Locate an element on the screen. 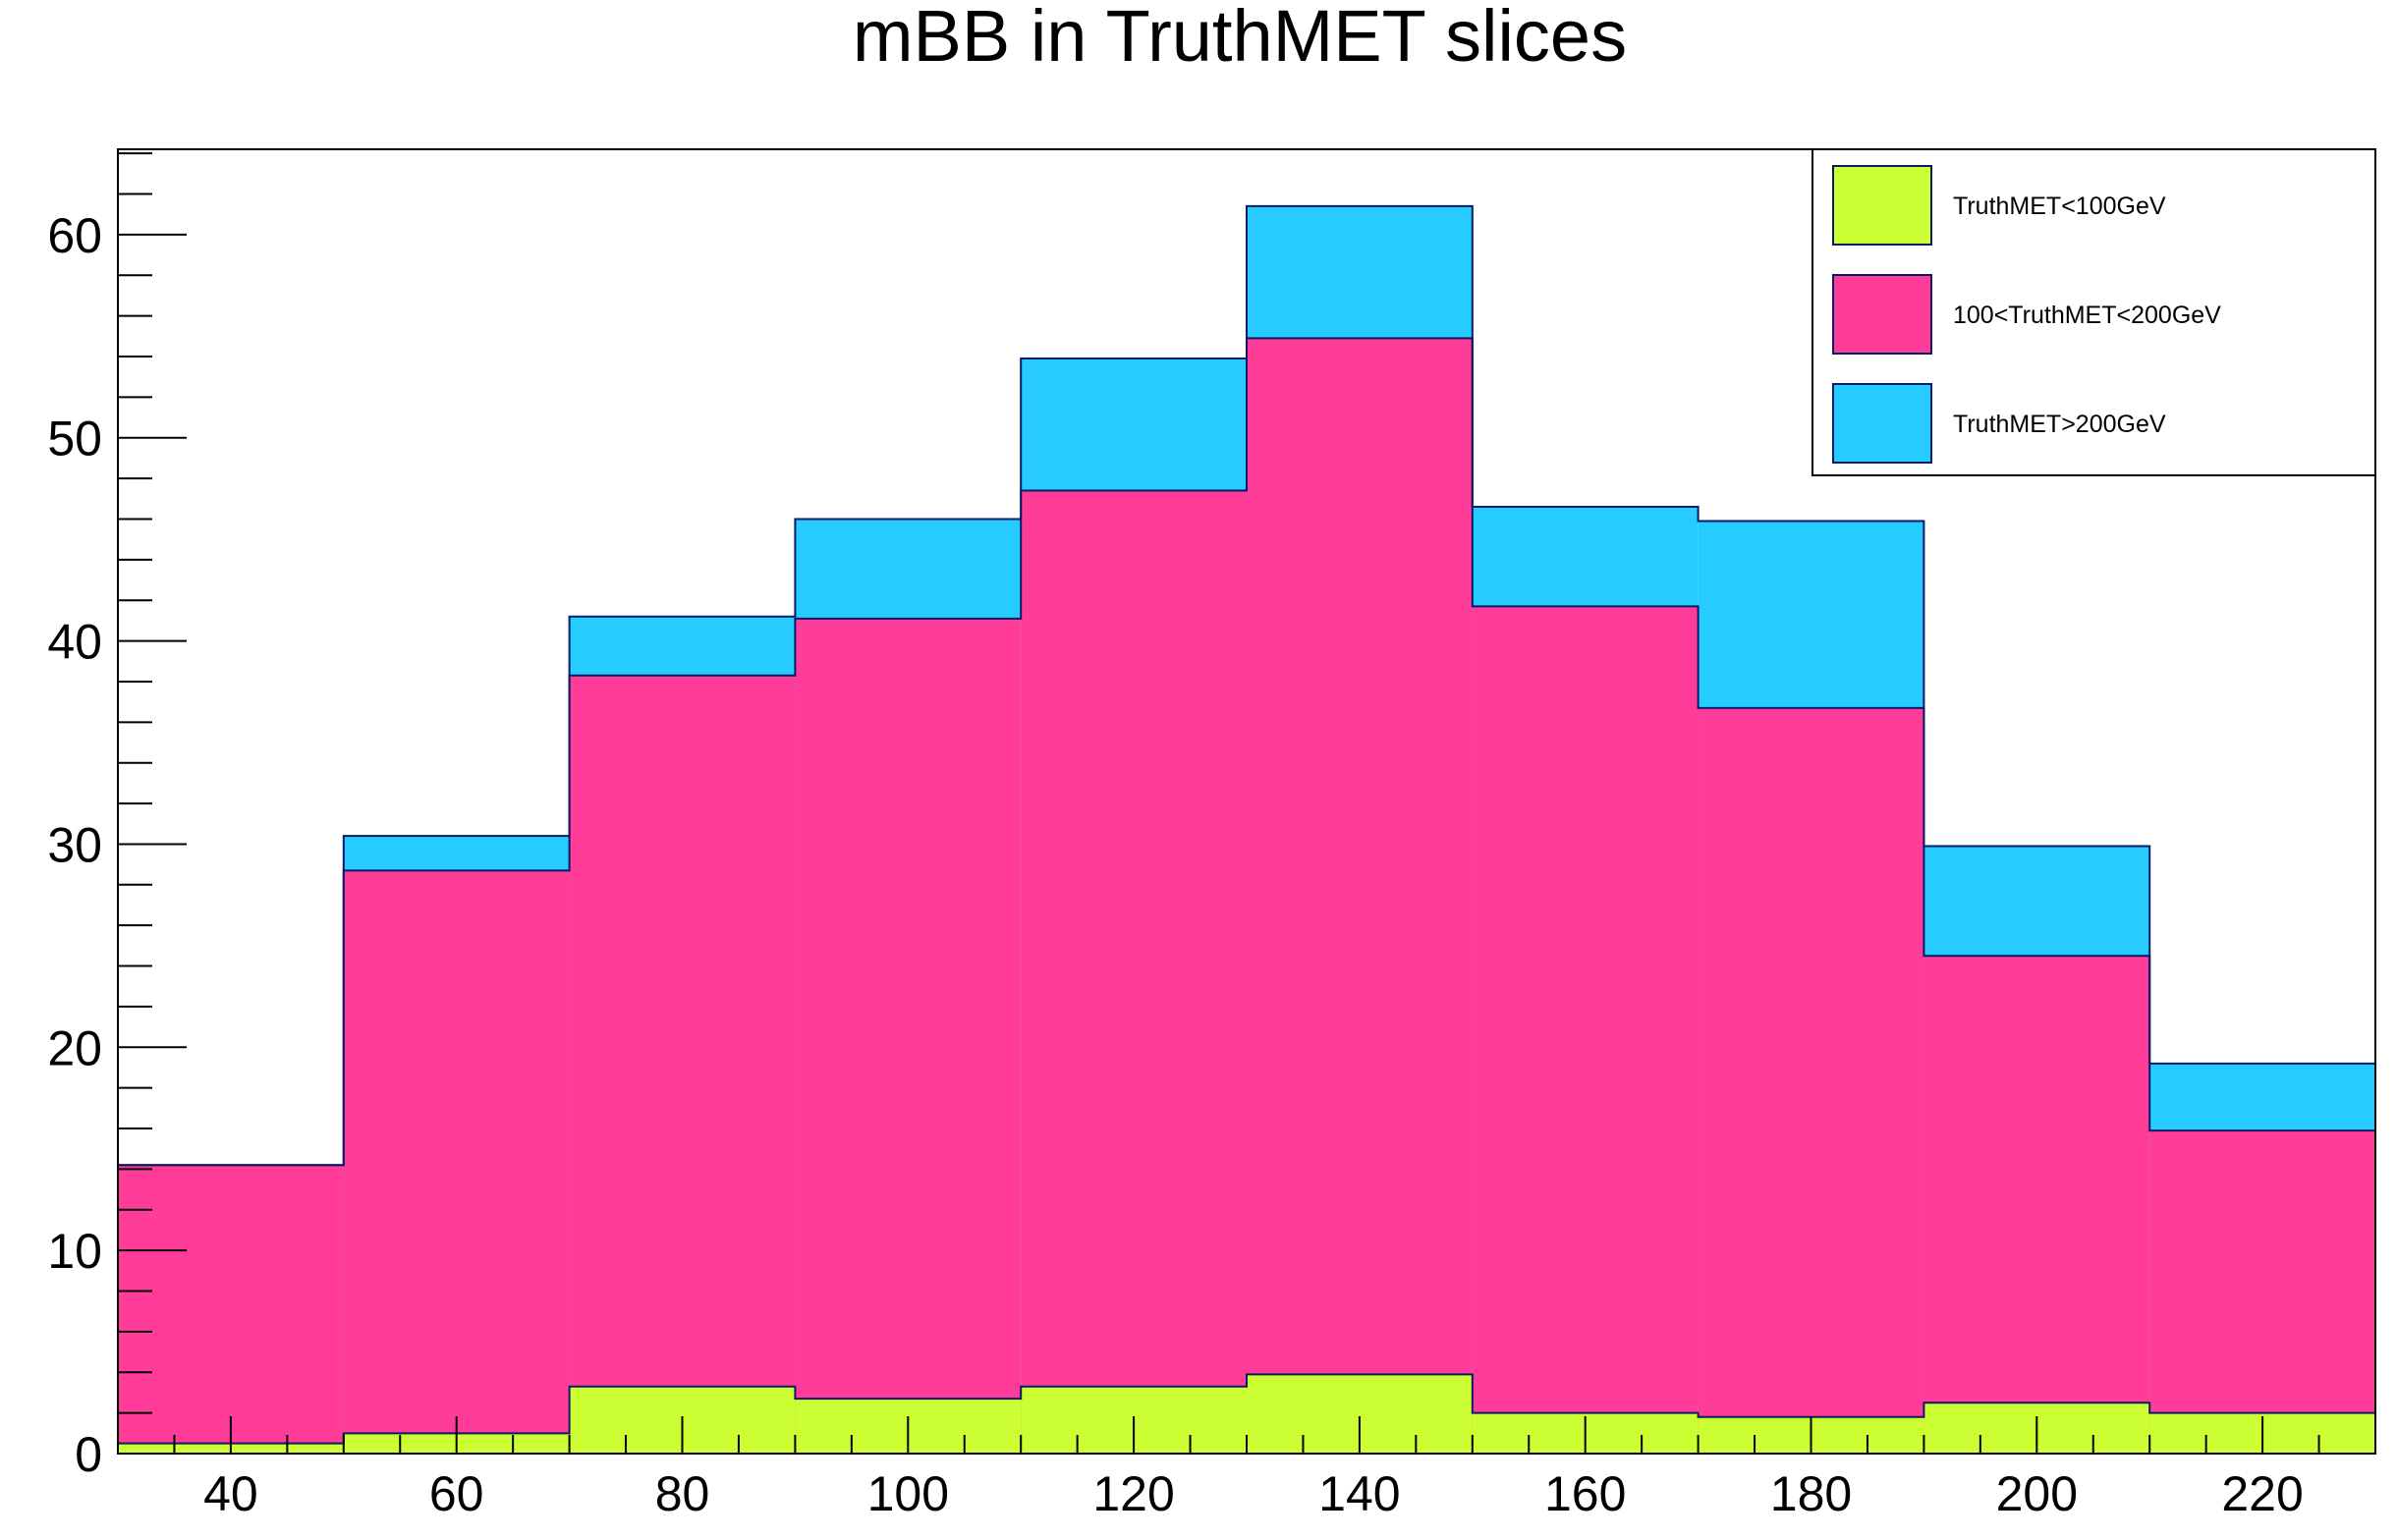 This screenshot has width=2397, height=1540. y-tick-label: 0 is located at coordinates (88, 1454).